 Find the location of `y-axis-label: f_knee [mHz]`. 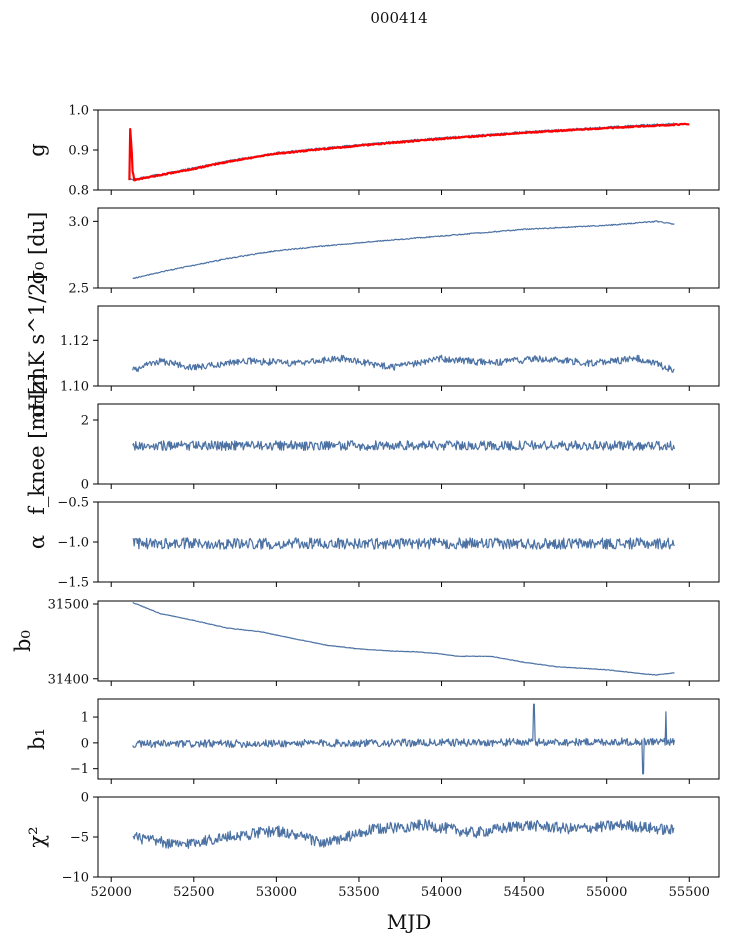

y-axis-label: f_knee [mHz] is located at coordinates (37, 444).